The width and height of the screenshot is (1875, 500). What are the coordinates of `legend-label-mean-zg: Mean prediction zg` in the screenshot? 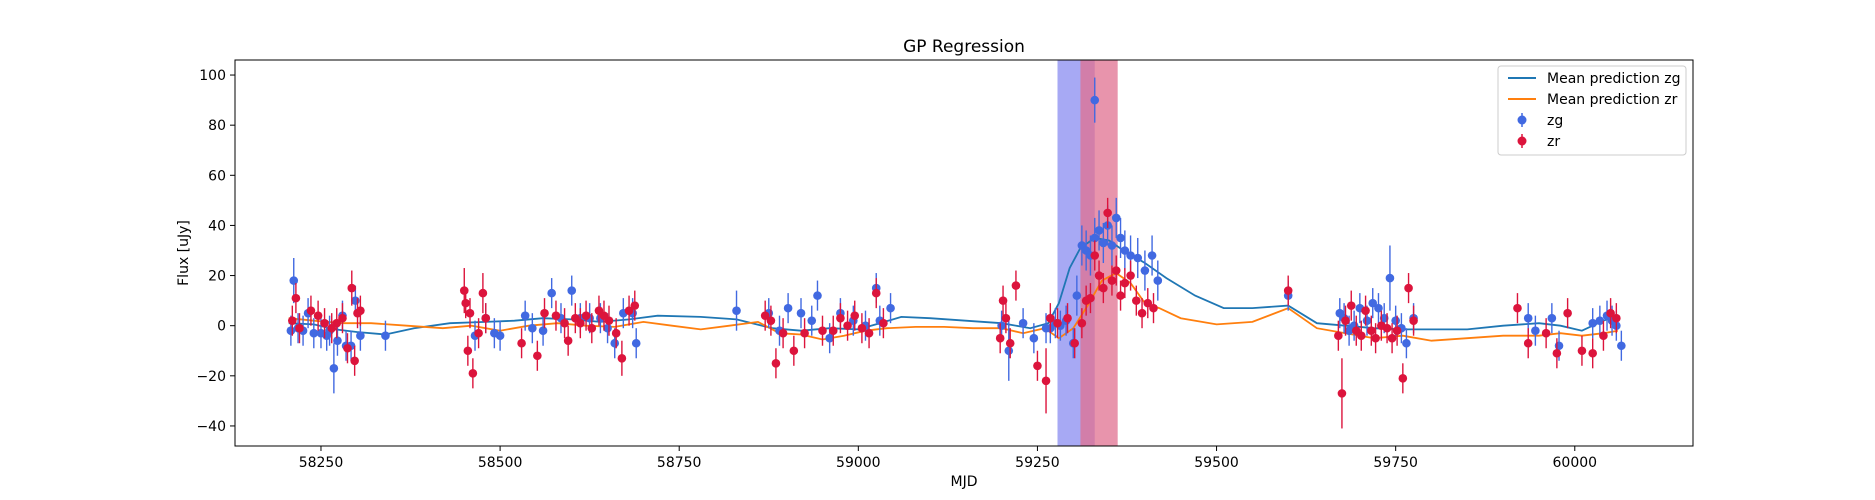 It's located at (1614, 79).